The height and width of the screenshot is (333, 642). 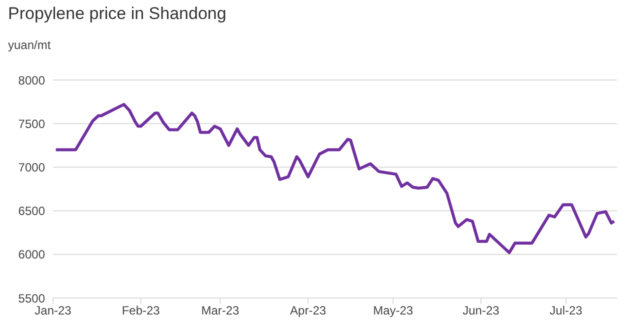 I want to click on y-tick-label: 5500, so click(x=32, y=298).